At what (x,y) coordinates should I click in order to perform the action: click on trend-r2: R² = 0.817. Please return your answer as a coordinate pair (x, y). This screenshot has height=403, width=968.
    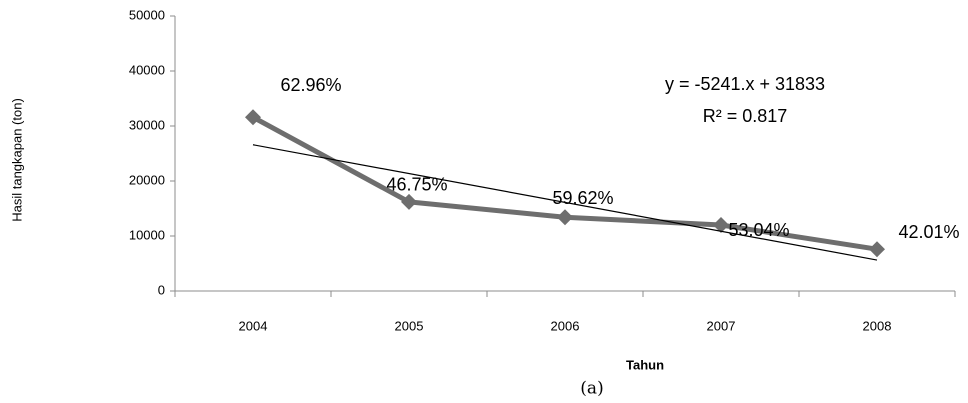
    Looking at the image, I should click on (745, 116).